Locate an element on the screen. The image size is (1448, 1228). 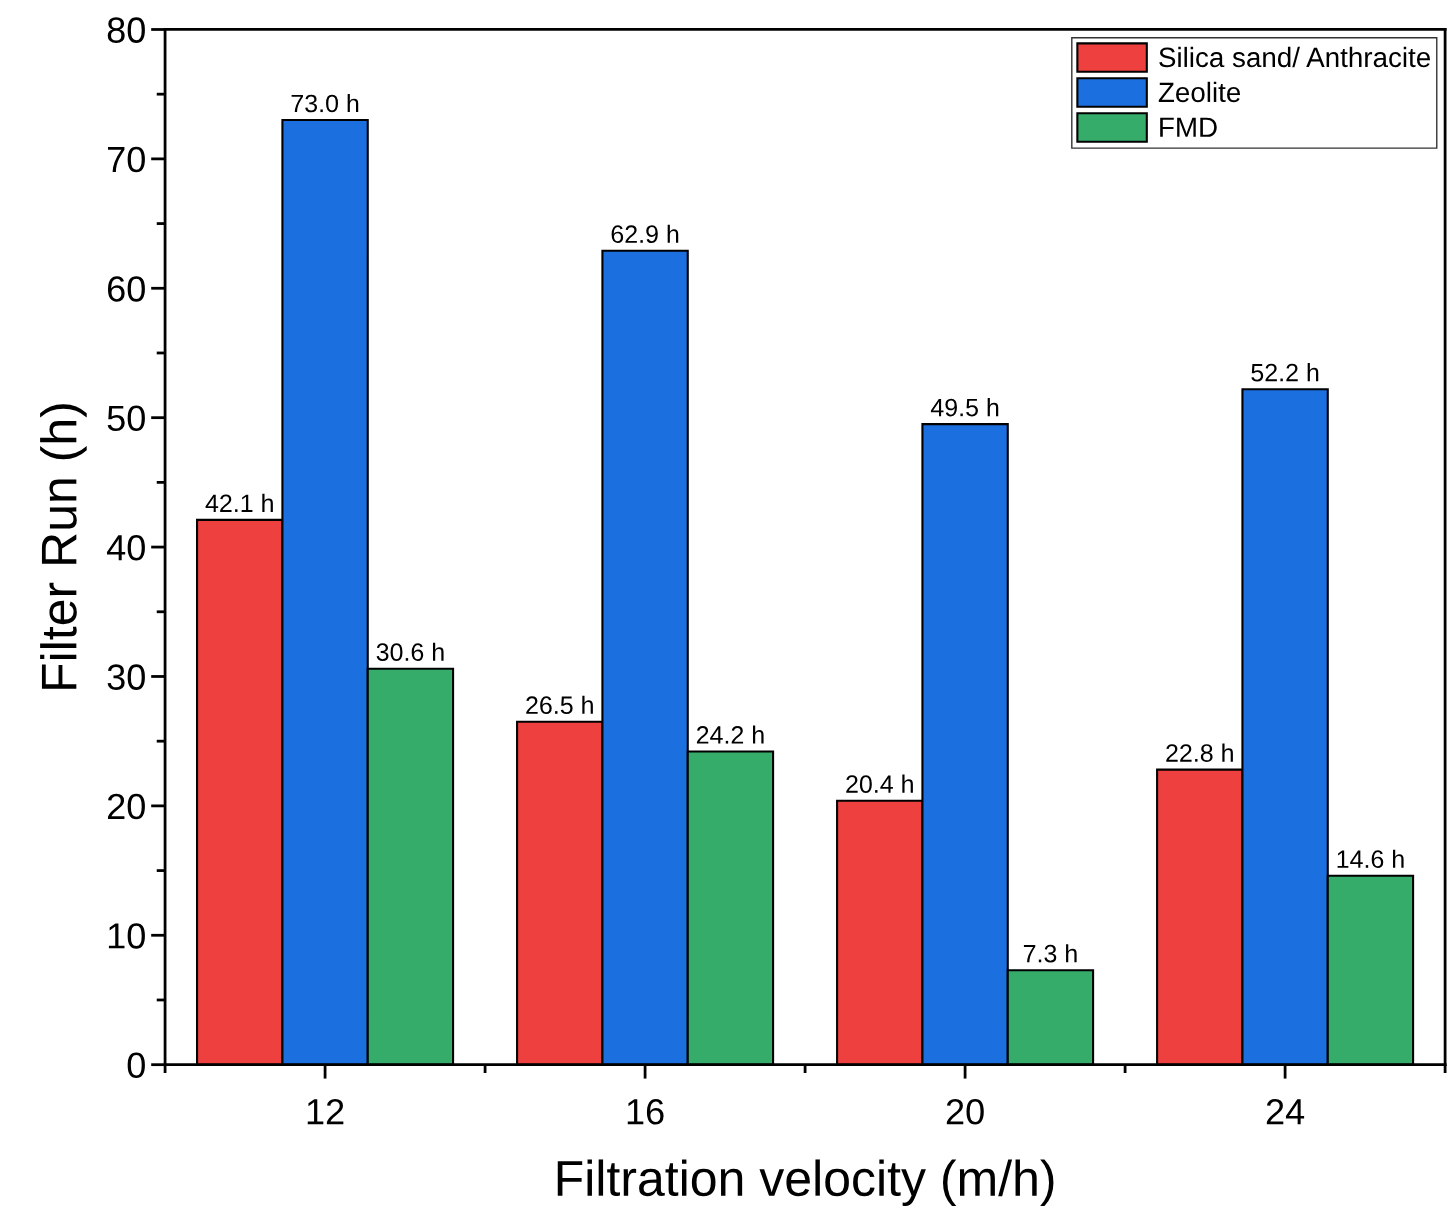
y-tick-label: 20 is located at coordinates (126, 806).